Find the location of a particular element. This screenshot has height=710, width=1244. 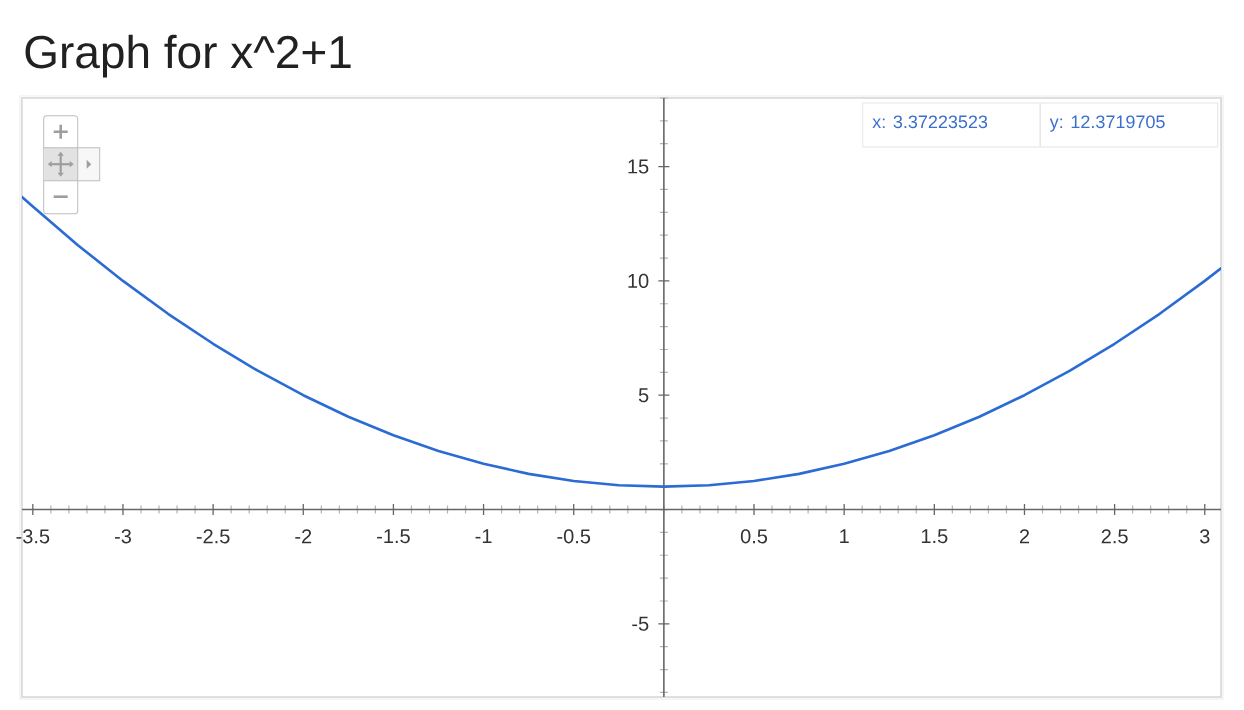

x-tick-label: -1.5 is located at coordinates (393, 536).